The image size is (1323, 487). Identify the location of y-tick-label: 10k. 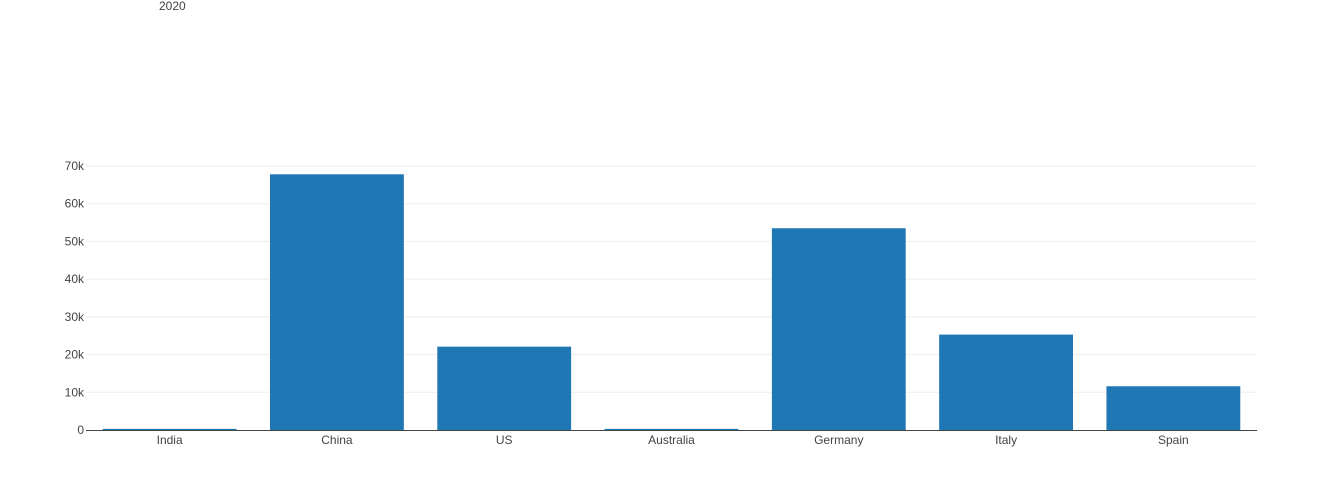
(75, 392).